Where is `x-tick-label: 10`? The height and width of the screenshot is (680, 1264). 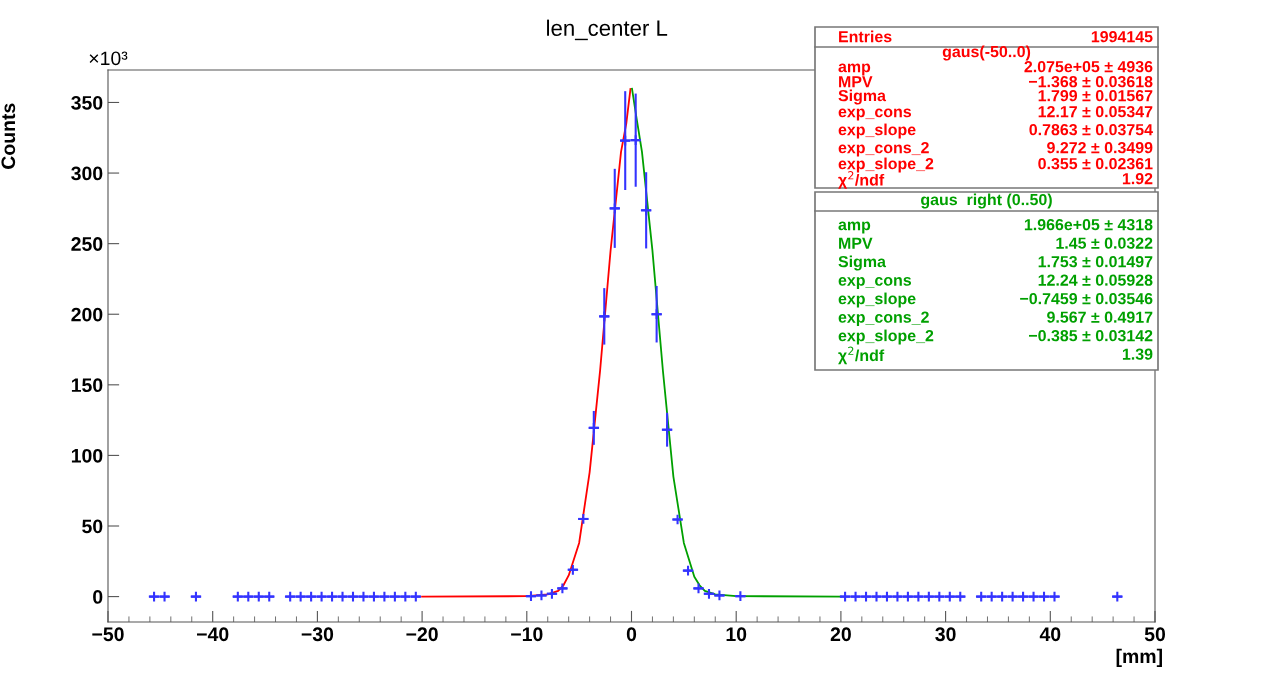
x-tick-label: 10 is located at coordinates (736, 634).